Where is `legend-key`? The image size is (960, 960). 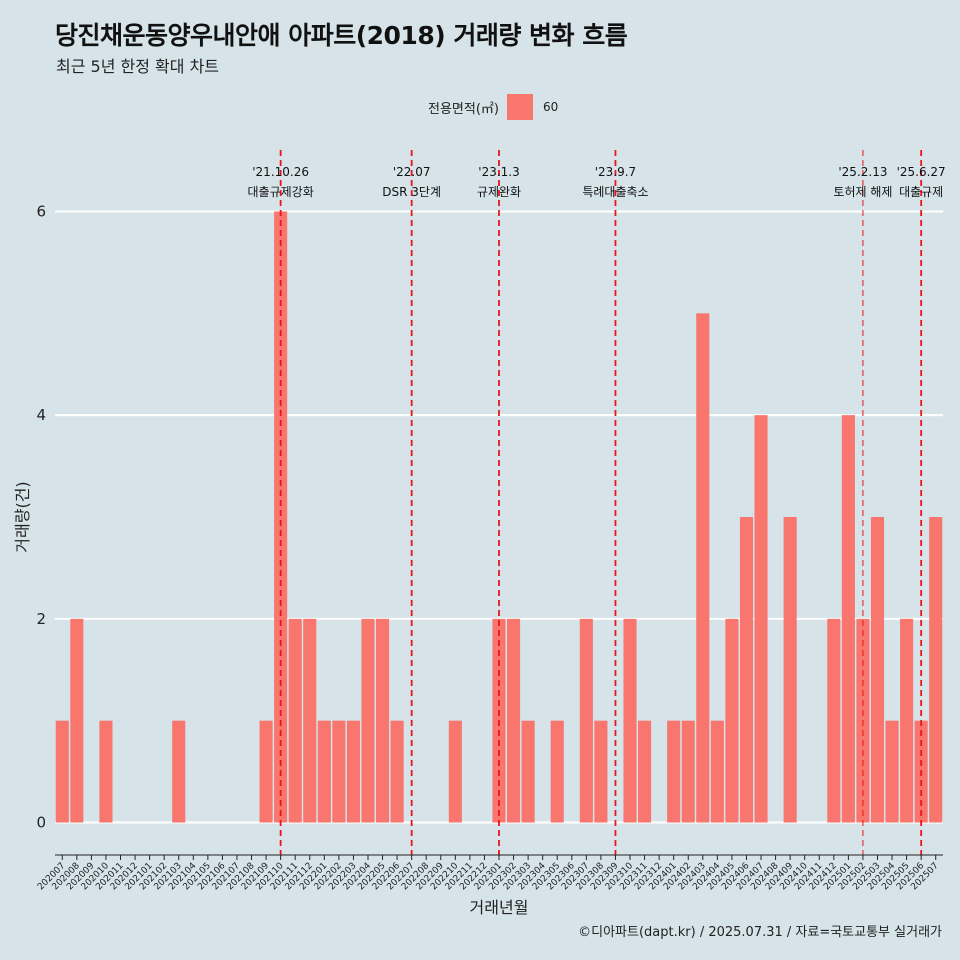 legend-key is located at coordinates (519, 107).